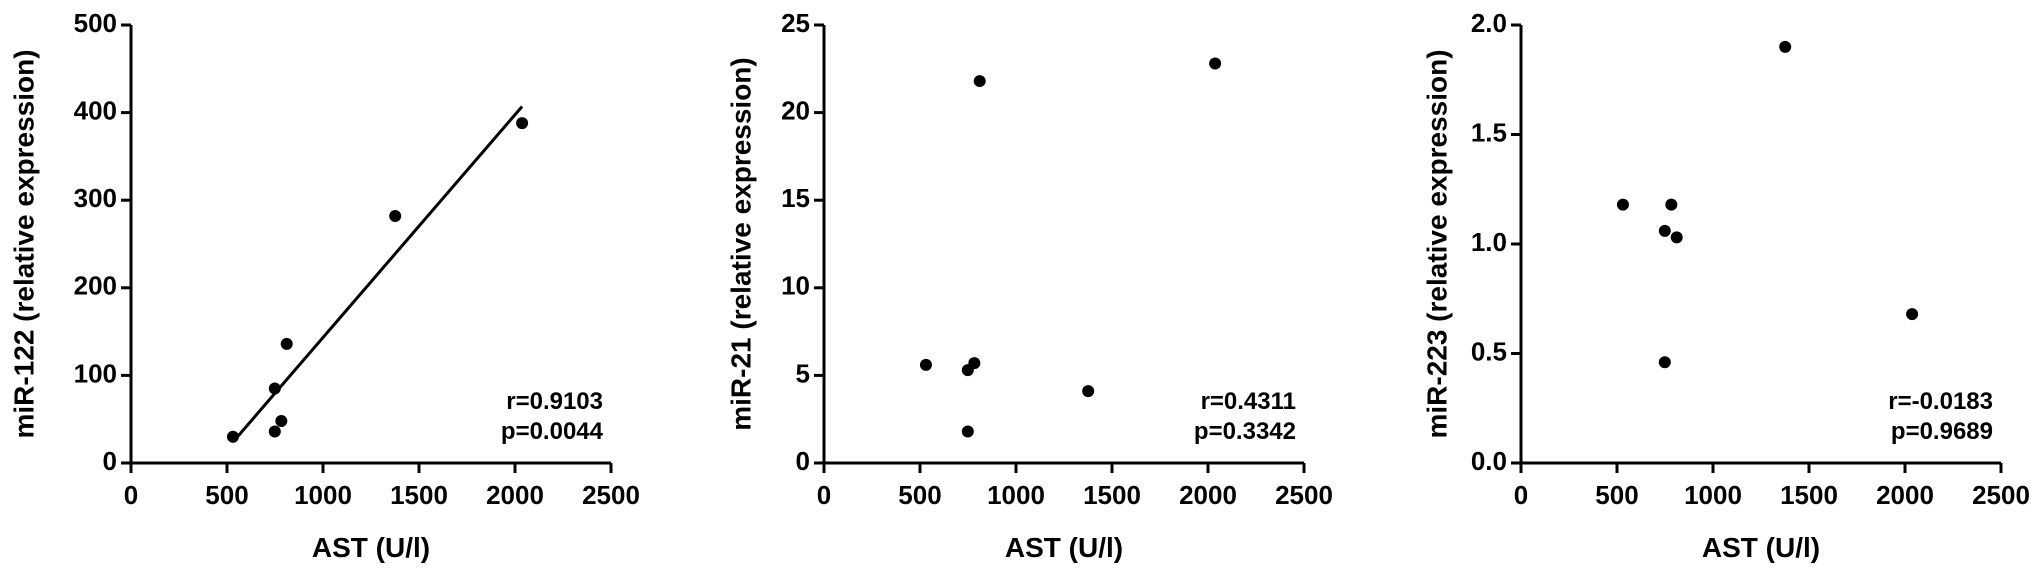 The height and width of the screenshot is (576, 2031). What do you see at coordinates (795, 110) in the screenshot?
I see `y-tick-label: 20` at bounding box center [795, 110].